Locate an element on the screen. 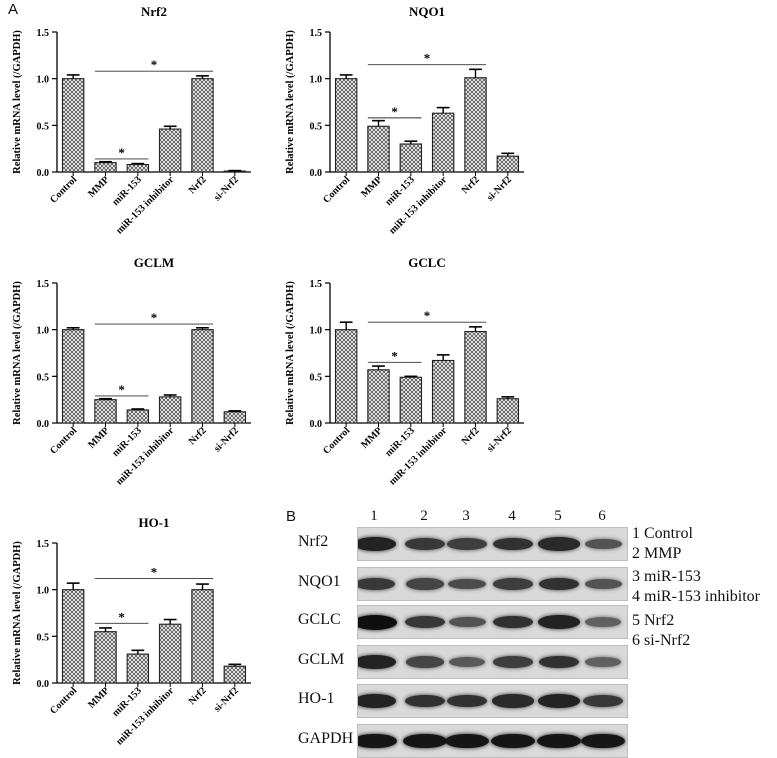  blot-row-label: GCLC is located at coordinates (319, 619).